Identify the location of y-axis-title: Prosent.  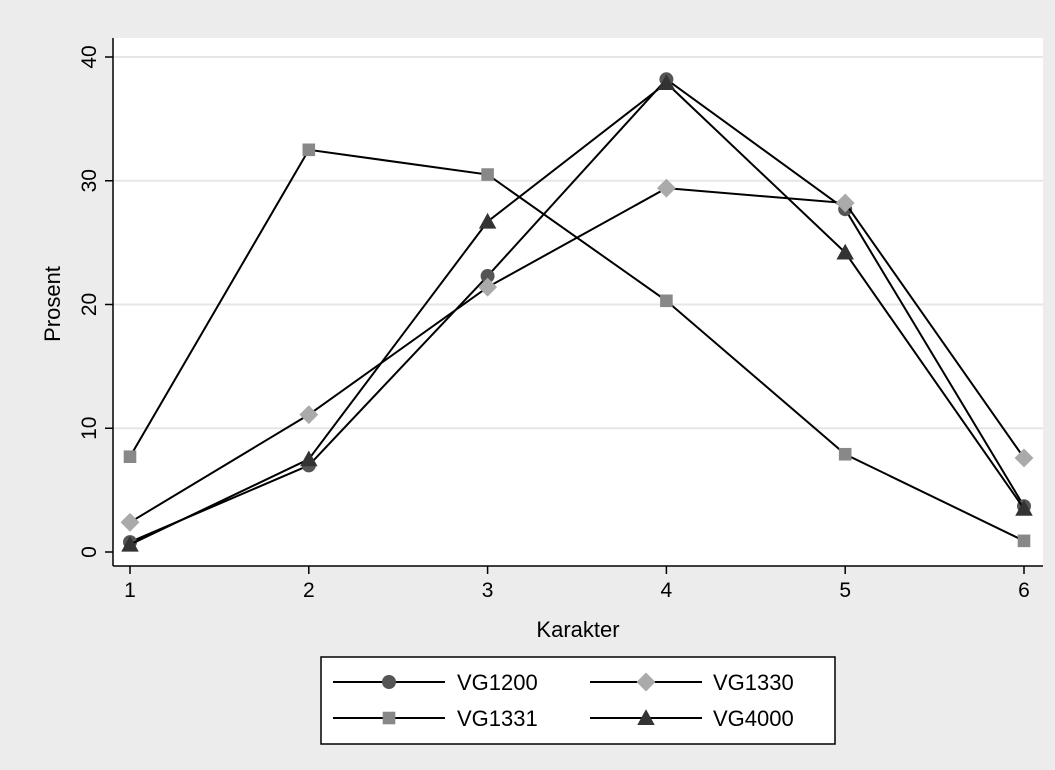
(52, 304).